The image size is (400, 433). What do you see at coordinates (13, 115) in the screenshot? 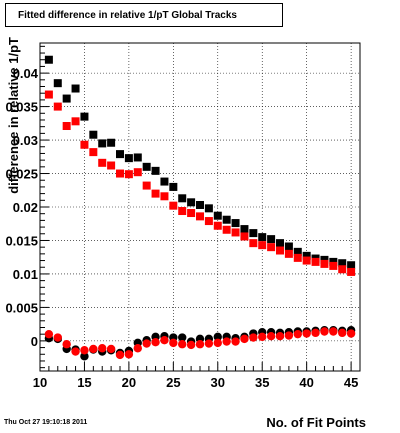
I see `y-axis-title: difference in relative 1/pT` at bounding box center [13, 115].